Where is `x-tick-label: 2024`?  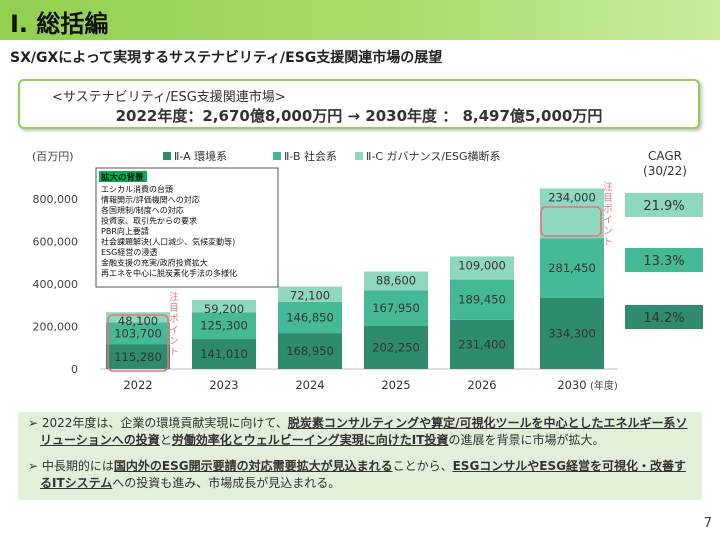
x-tick-label: 2024 is located at coordinates (309, 385).